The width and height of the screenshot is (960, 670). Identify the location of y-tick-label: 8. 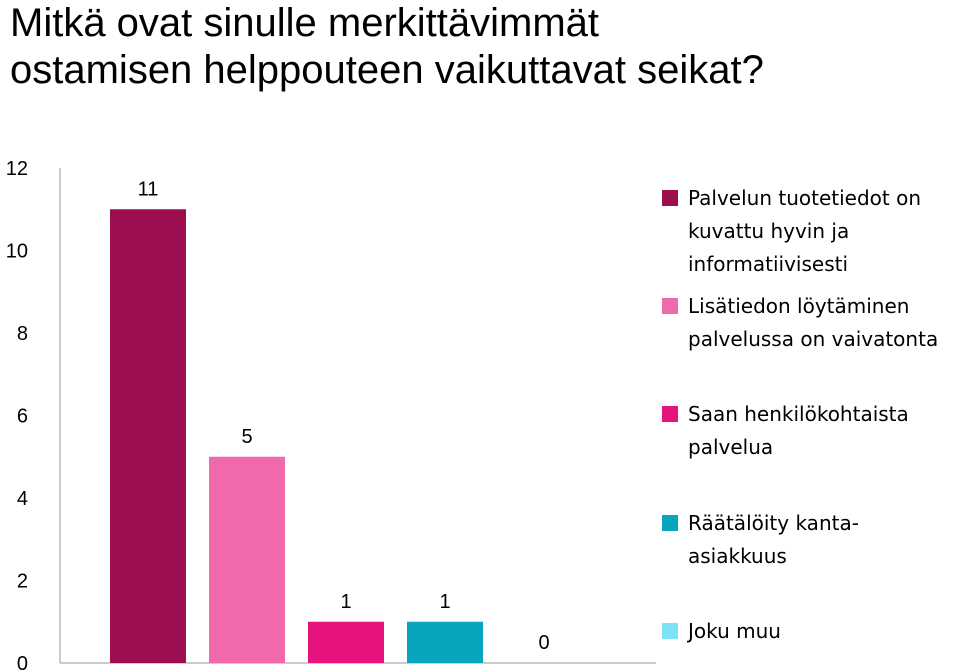
(22, 334).